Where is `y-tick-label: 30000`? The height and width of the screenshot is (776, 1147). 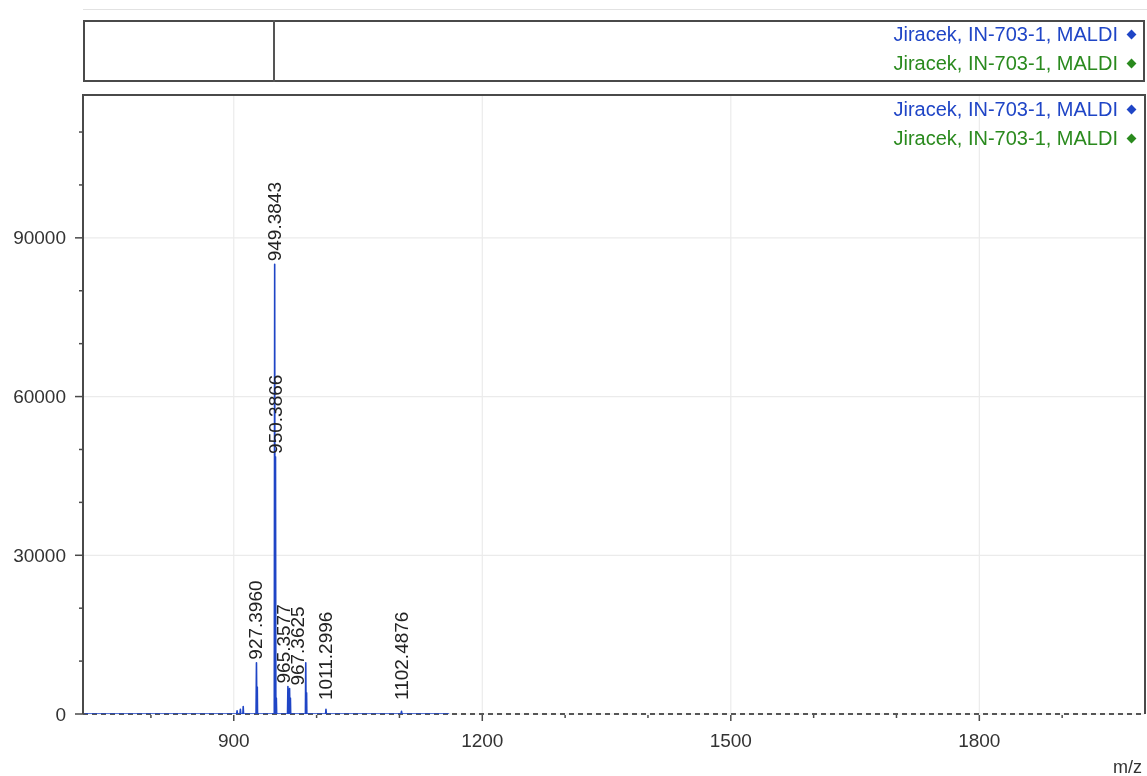 y-tick-label: 30000 is located at coordinates (39, 555).